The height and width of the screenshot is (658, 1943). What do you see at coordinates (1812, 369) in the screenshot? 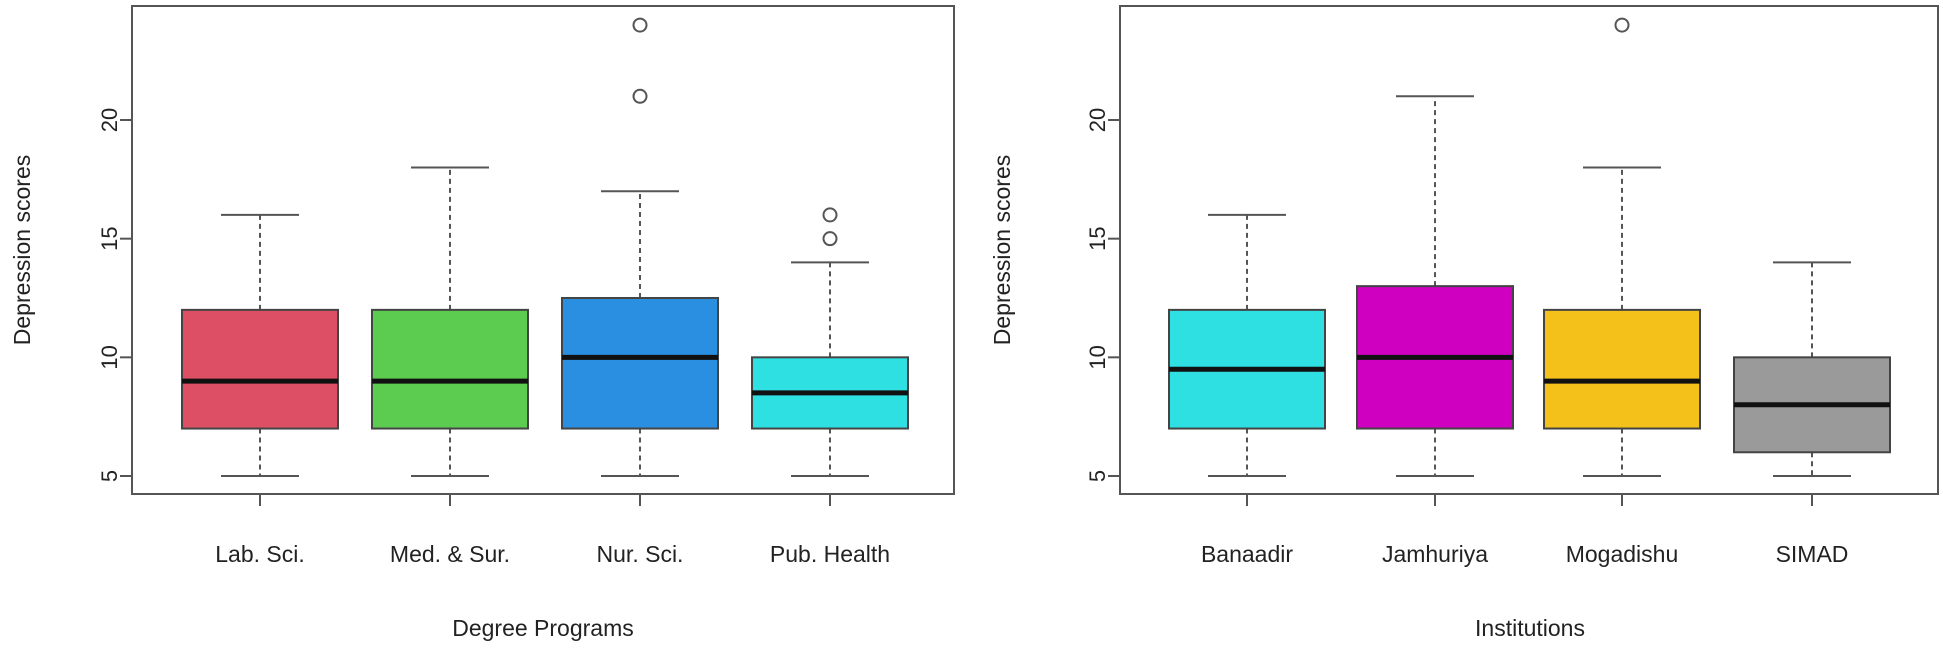
I see `box-simad` at bounding box center [1812, 369].